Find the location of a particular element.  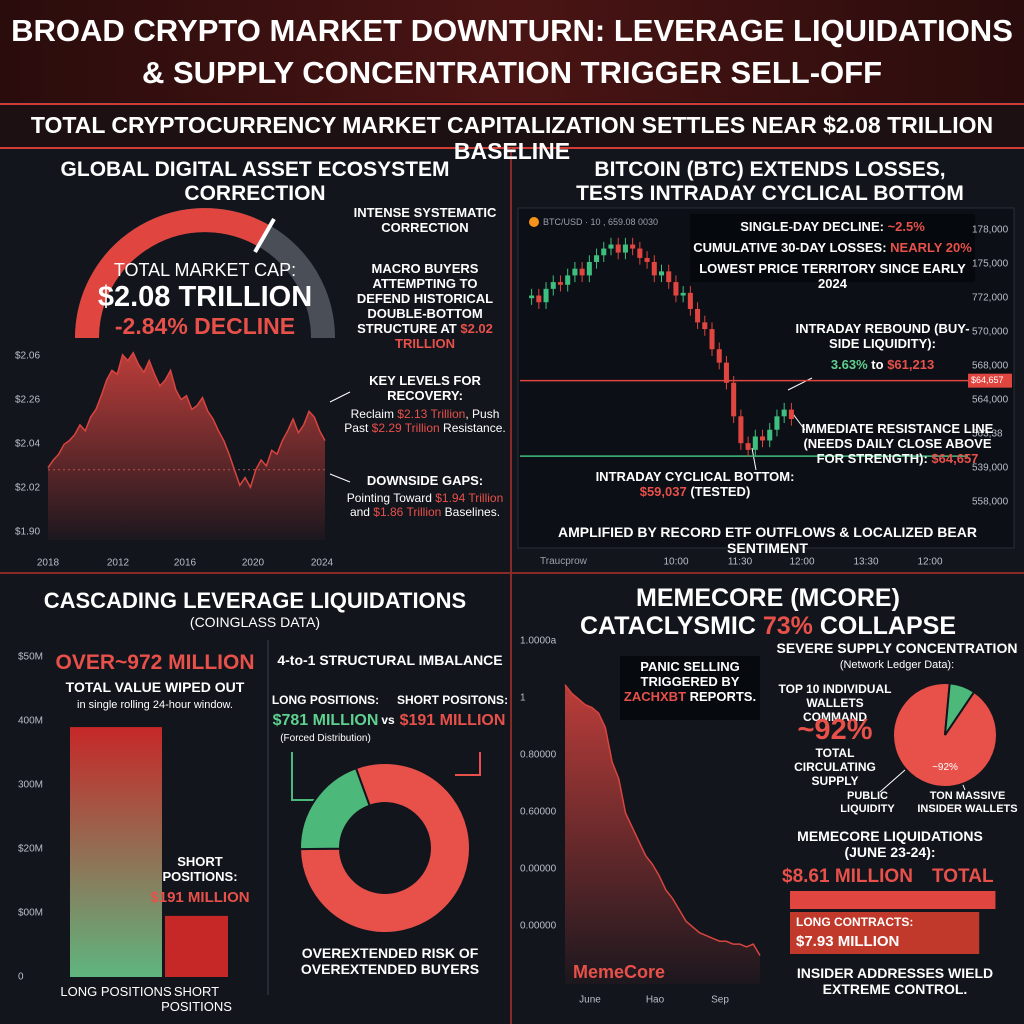

y-tick-label: 1.0000a is located at coordinates (538, 641).